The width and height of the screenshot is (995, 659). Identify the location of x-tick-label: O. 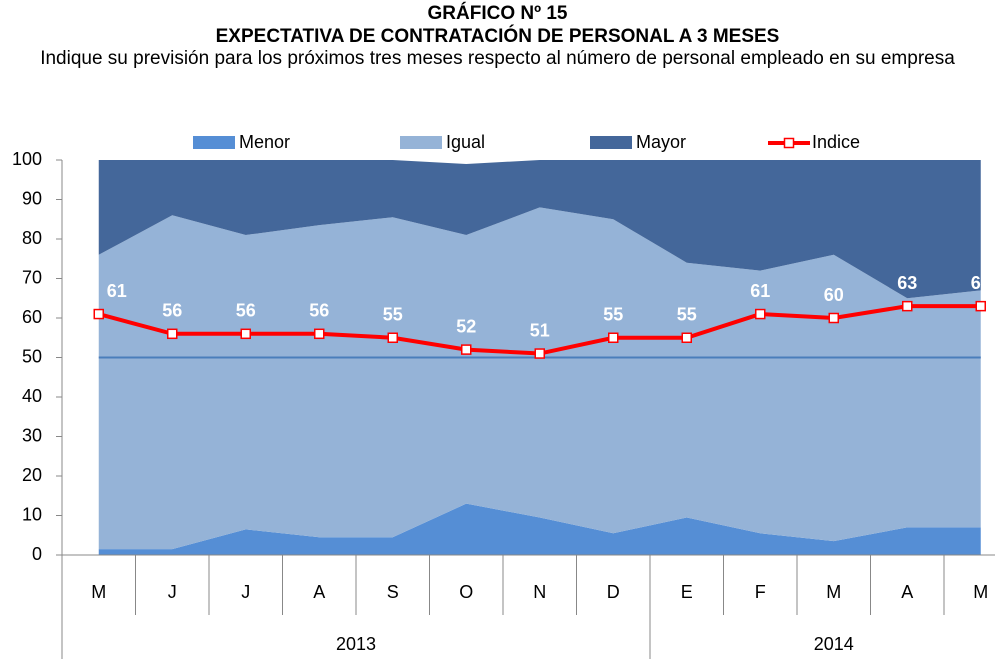
(466, 592).